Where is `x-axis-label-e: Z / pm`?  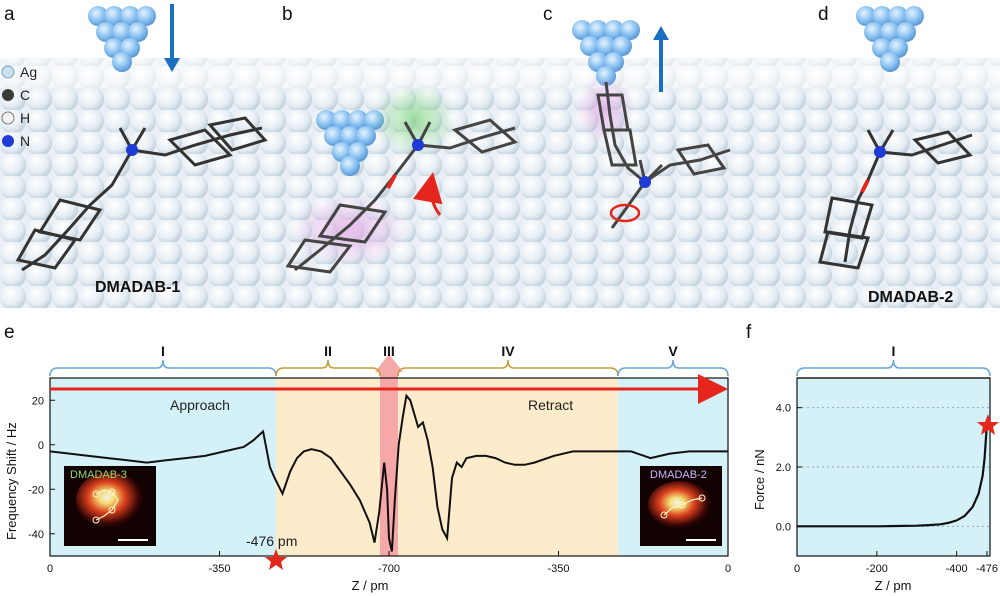
x-axis-label-e: Z / pm is located at coordinates (370, 585).